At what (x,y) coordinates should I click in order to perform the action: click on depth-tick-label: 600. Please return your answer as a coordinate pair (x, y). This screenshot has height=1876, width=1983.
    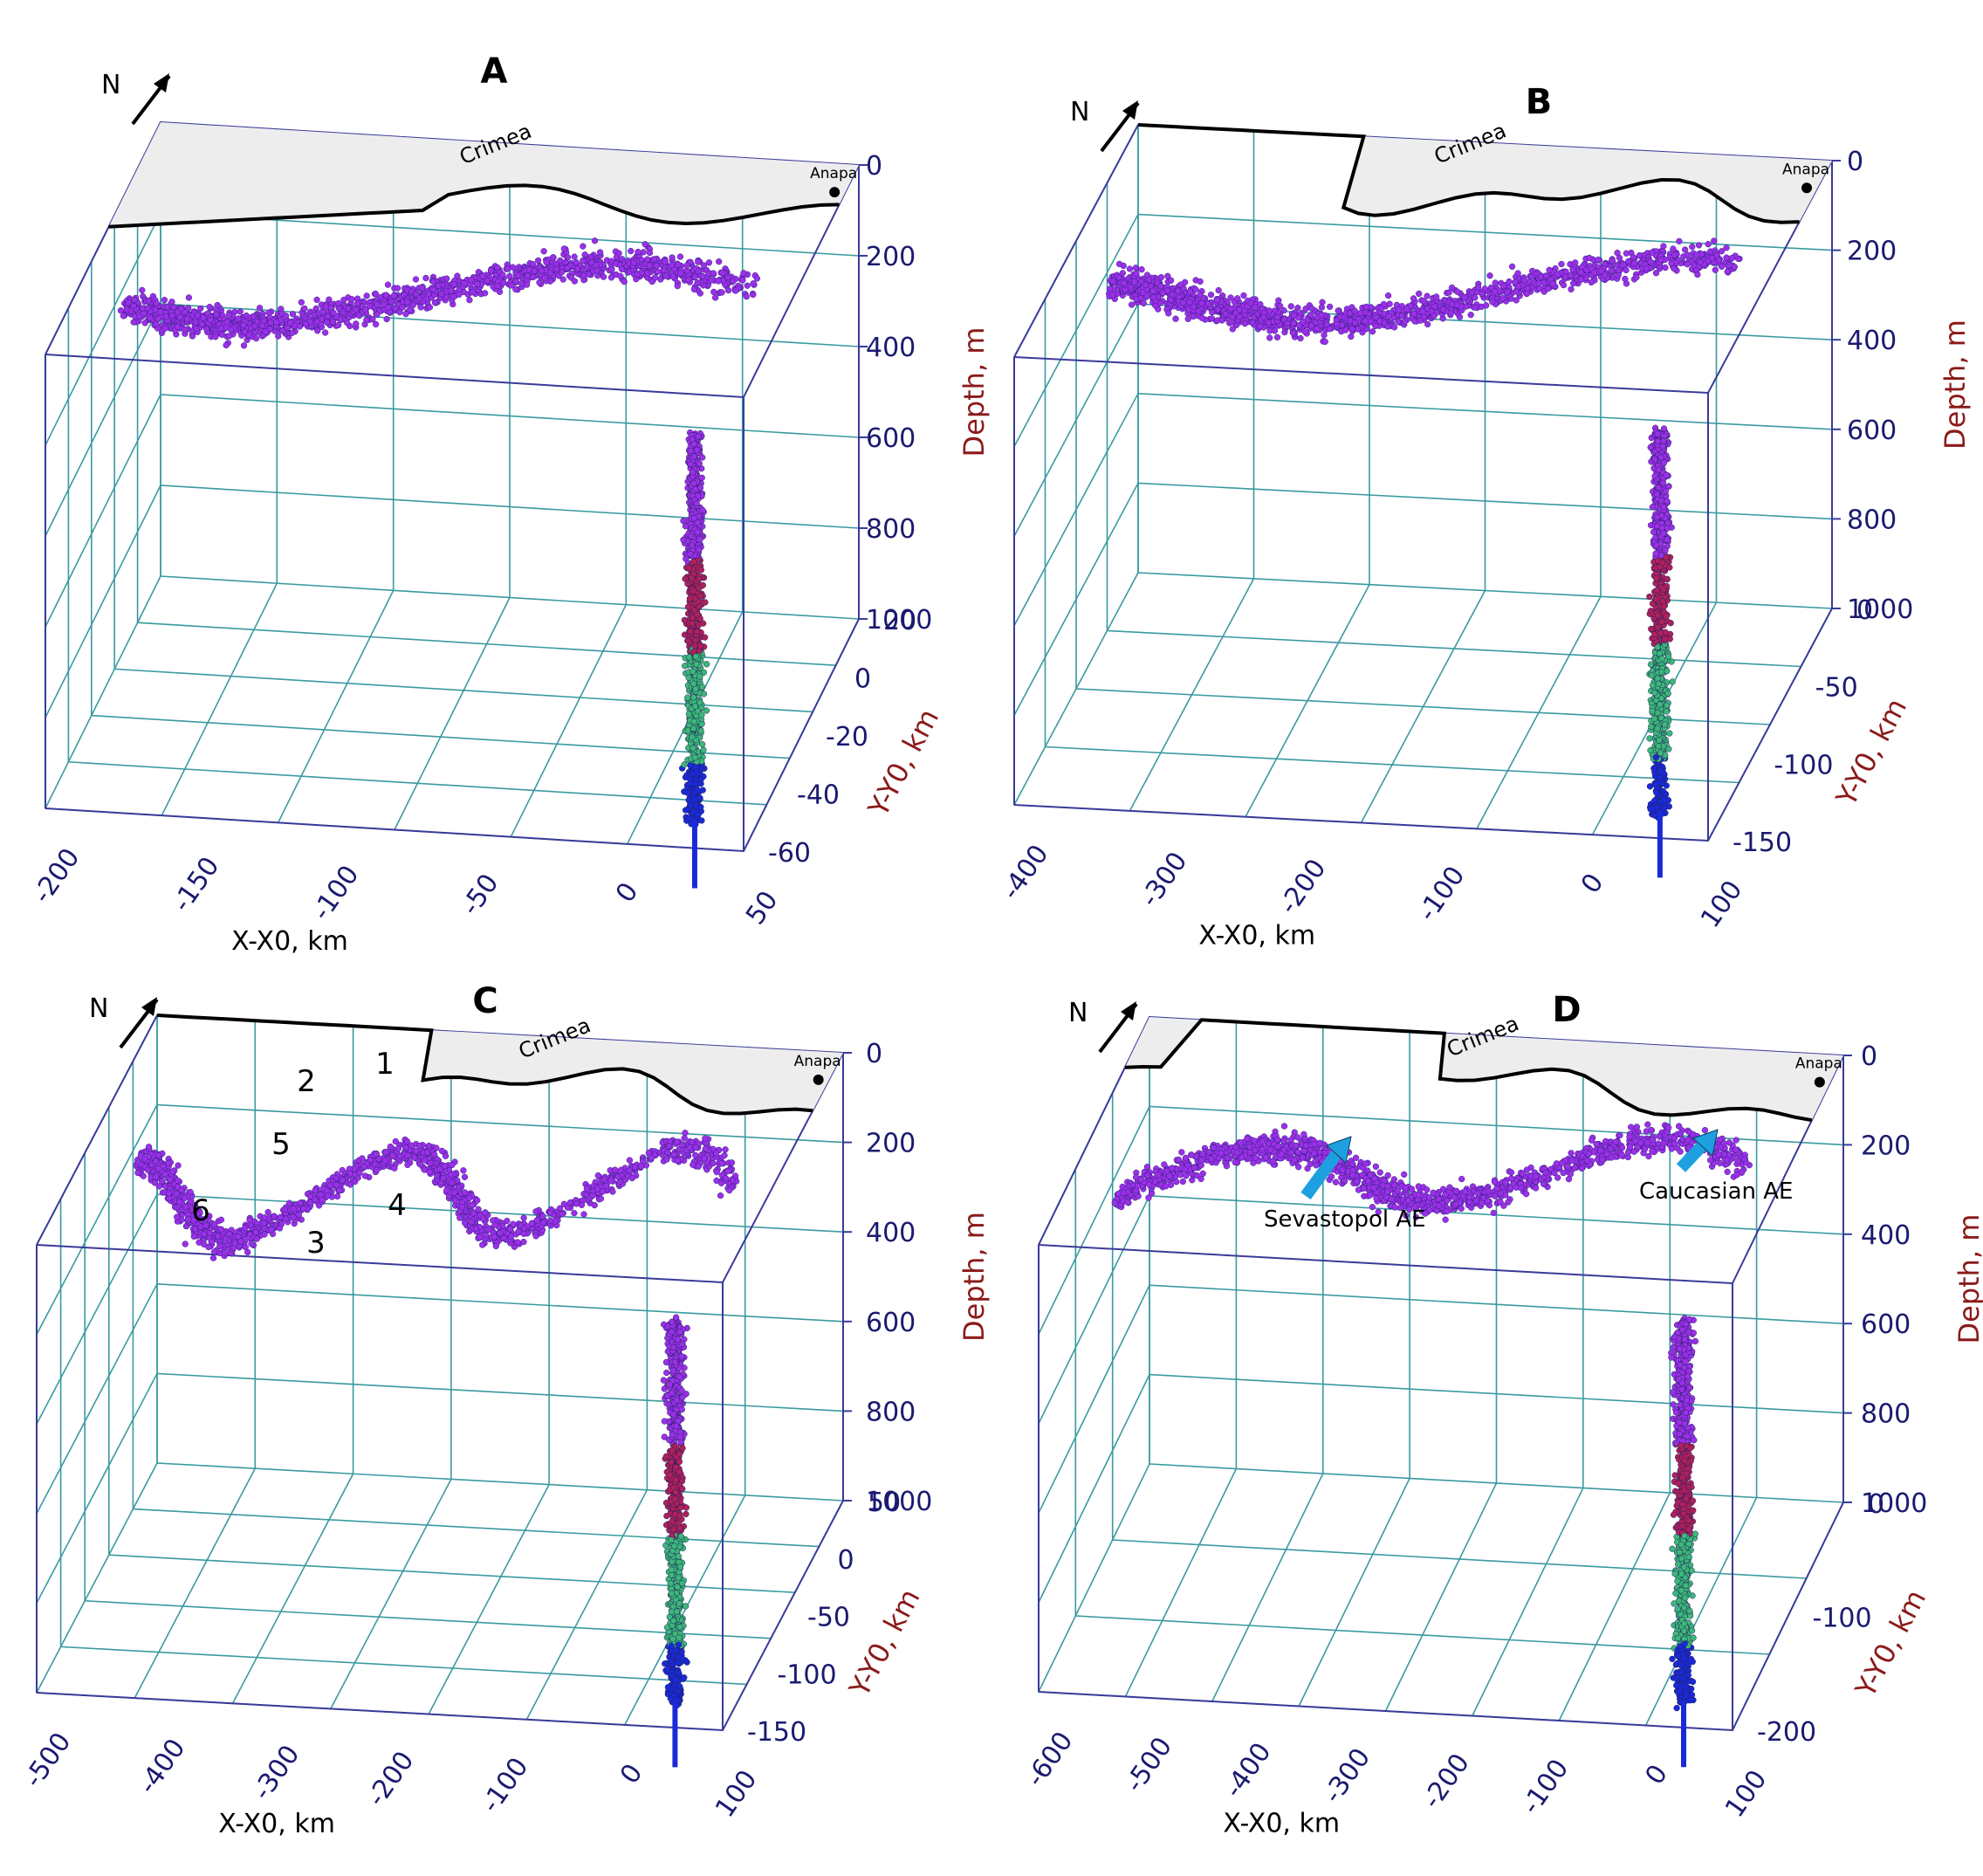
    Looking at the image, I should click on (1872, 431).